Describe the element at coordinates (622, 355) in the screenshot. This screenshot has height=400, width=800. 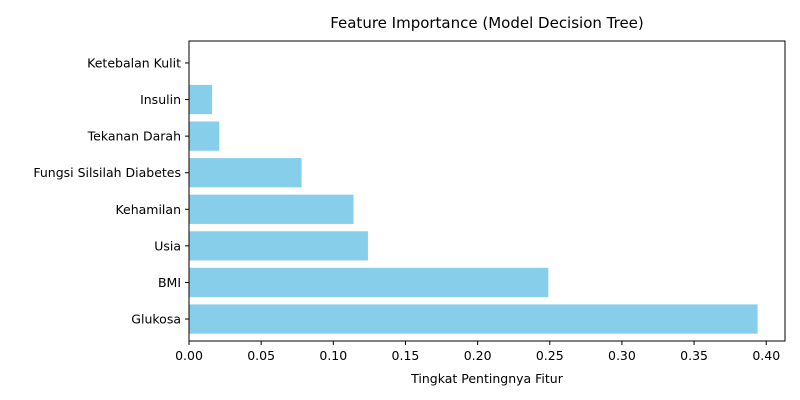
I see `x-tick-label: 0.30` at that location.